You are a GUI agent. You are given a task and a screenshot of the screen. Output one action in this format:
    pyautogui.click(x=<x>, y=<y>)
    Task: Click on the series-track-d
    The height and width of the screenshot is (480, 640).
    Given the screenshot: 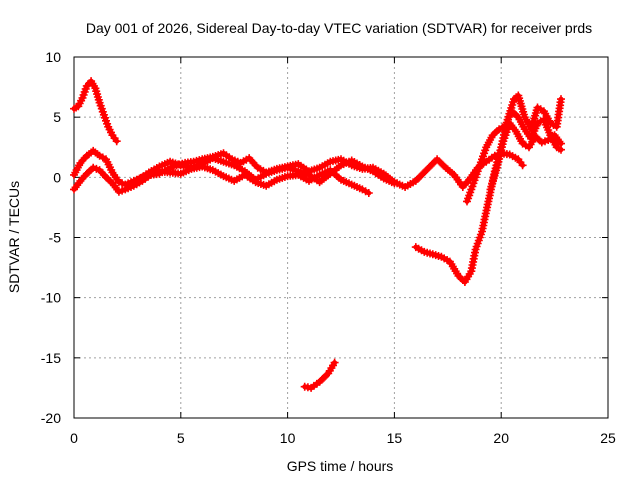 What is the action you would take?
    pyautogui.click(x=266, y=171)
    